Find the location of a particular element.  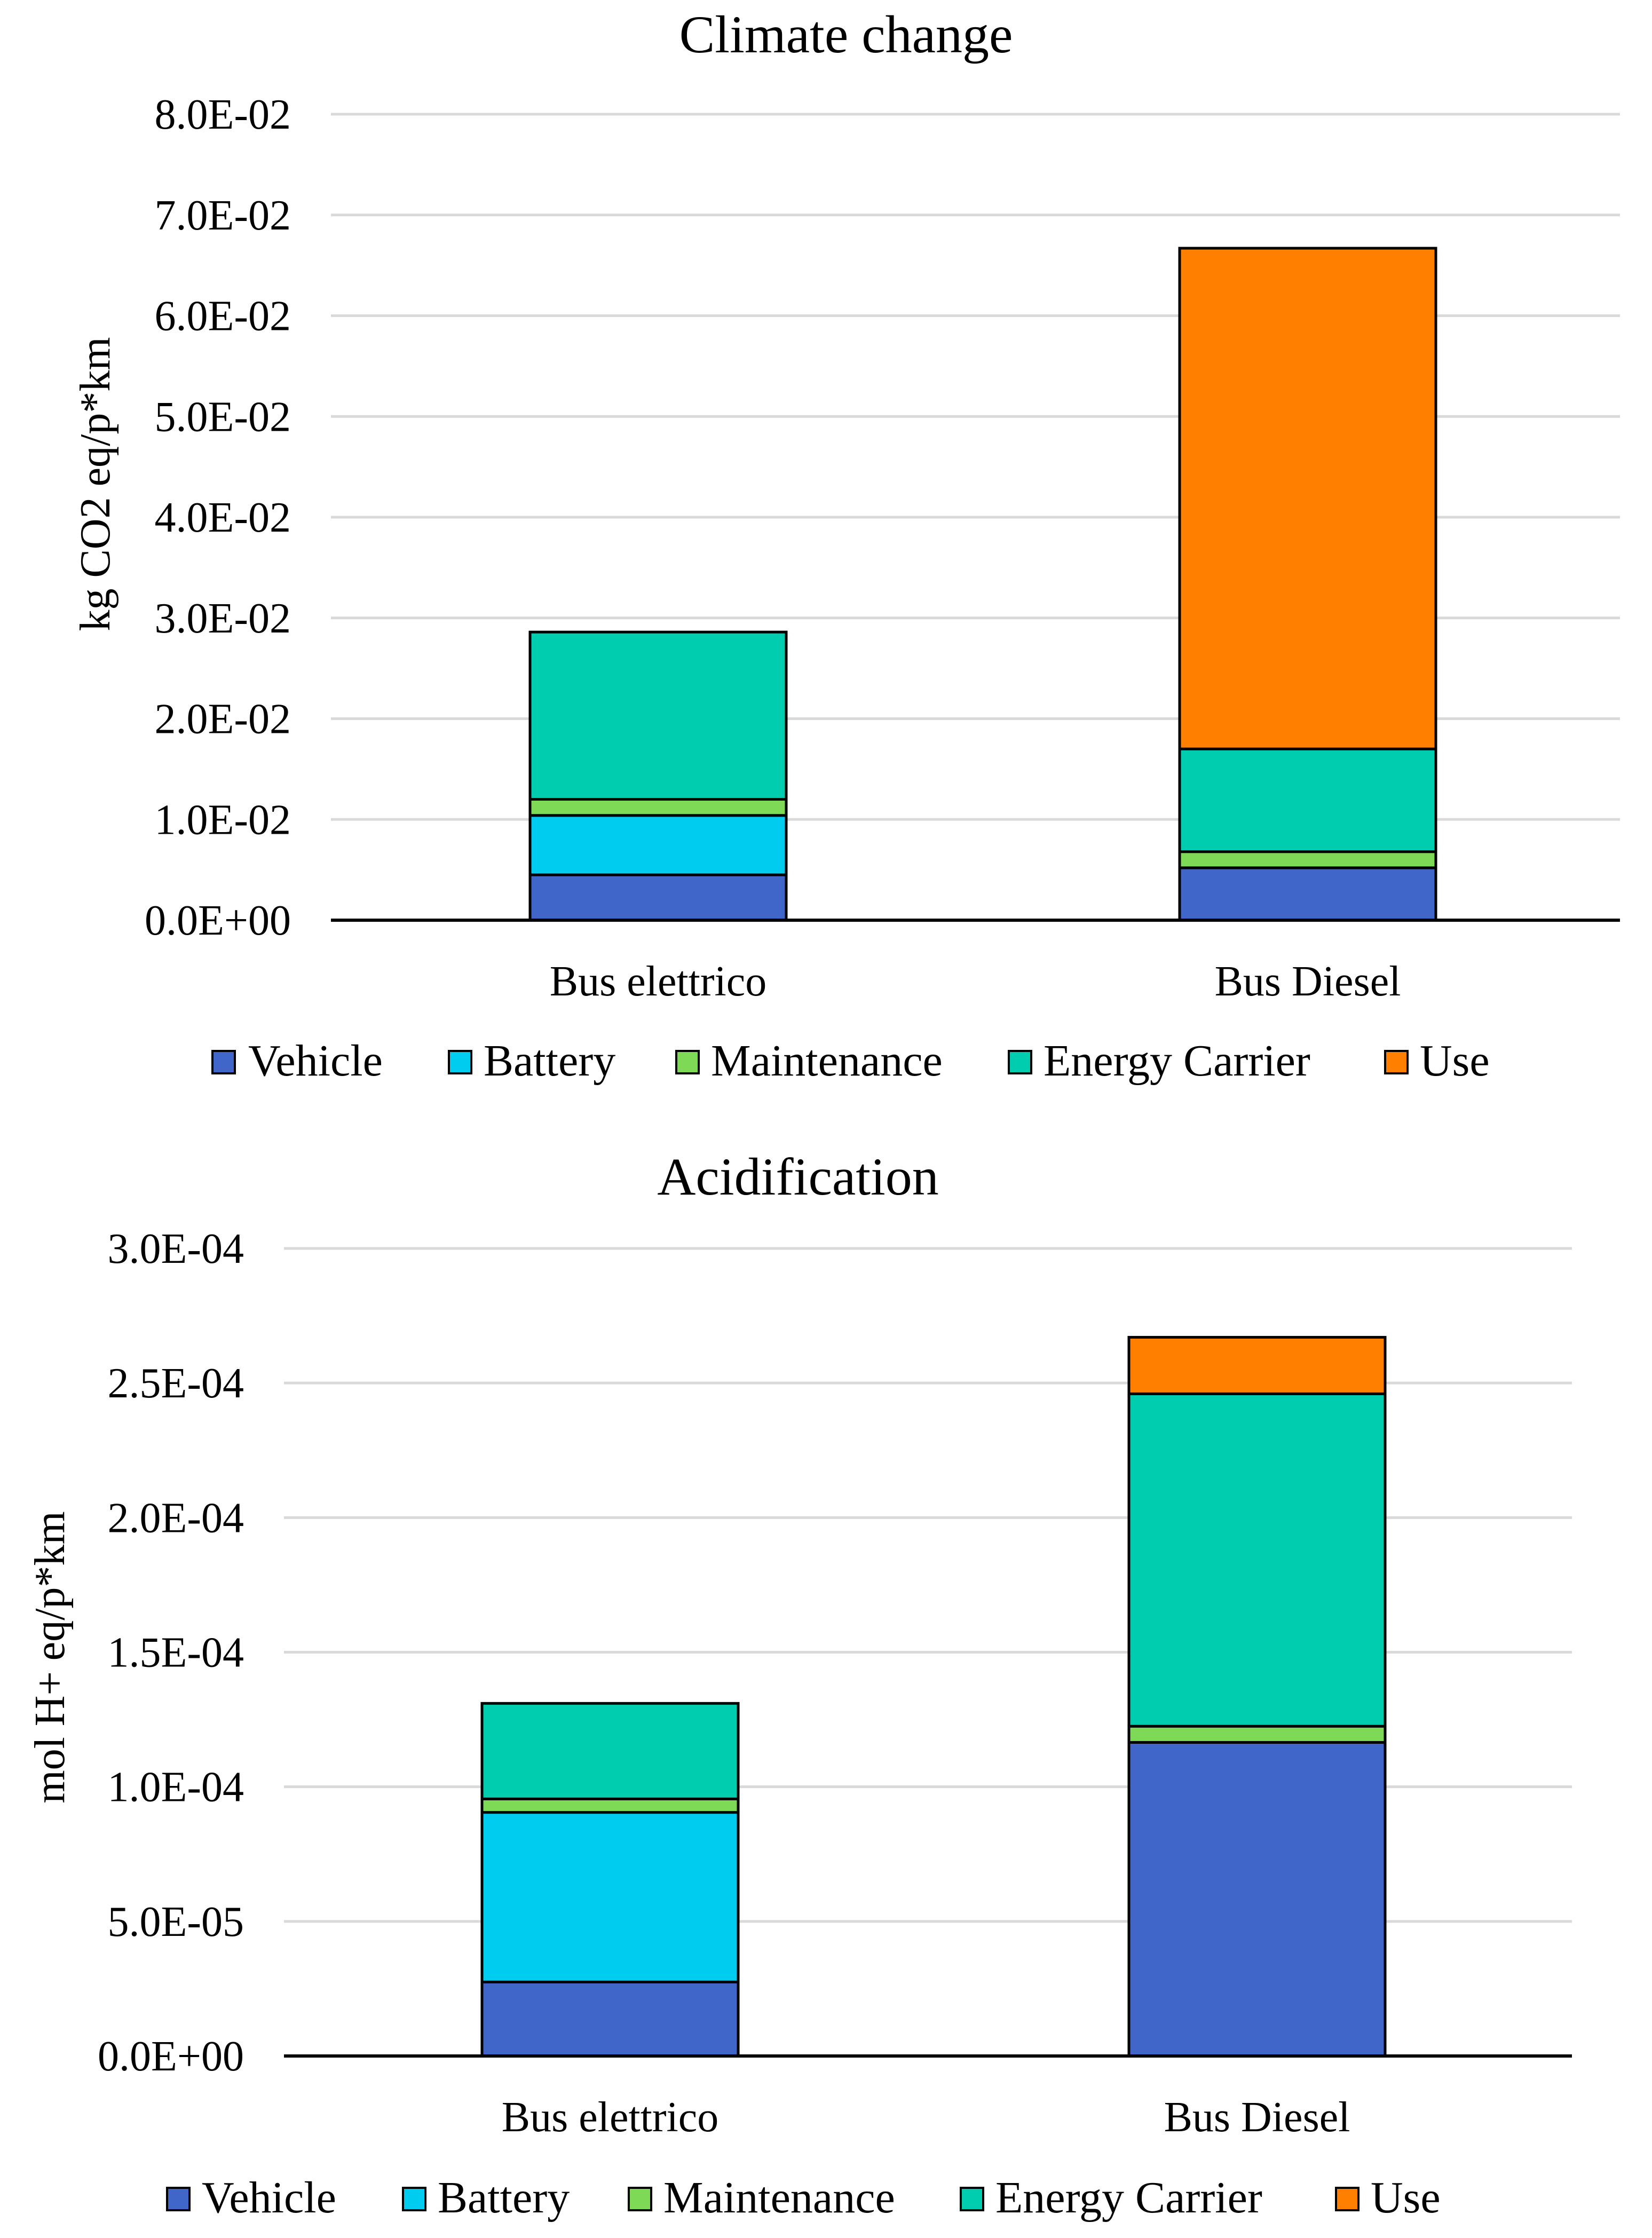

y-axis-label: mol H+ eq/p*km is located at coordinates (51, 1657).